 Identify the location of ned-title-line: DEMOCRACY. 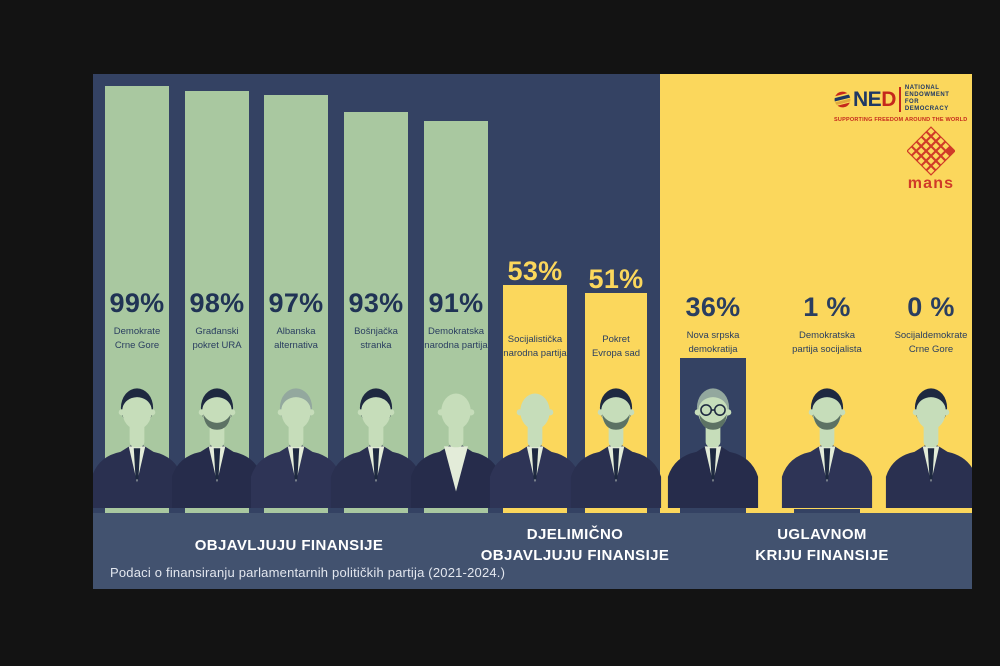
(926, 109).